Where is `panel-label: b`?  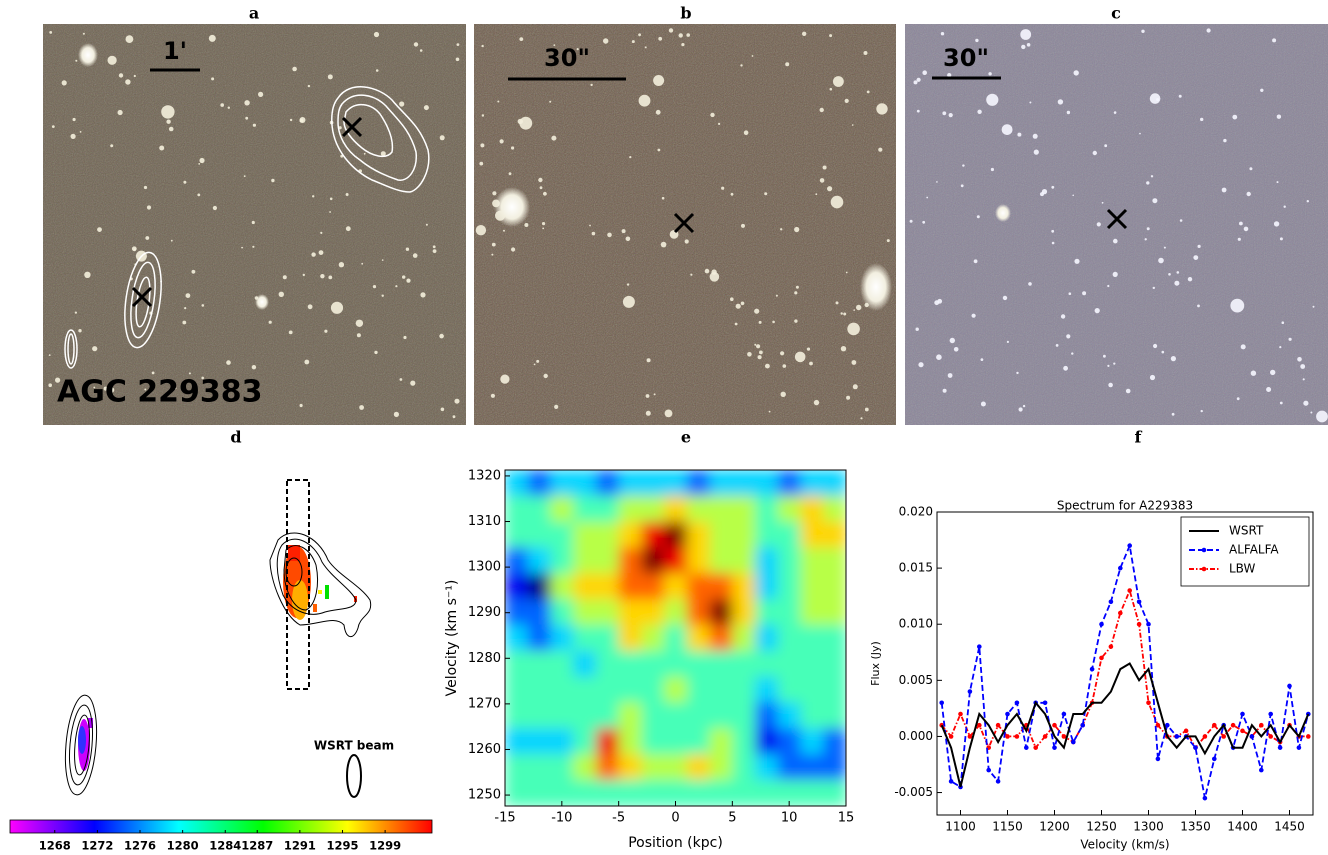 panel-label: b is located at coordinates (685, 13).